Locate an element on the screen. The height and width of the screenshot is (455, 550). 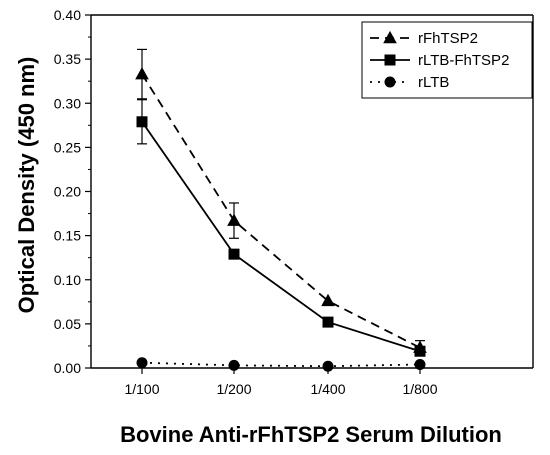
x-tick-label: 1/100 is located at coordinates (141, 389).